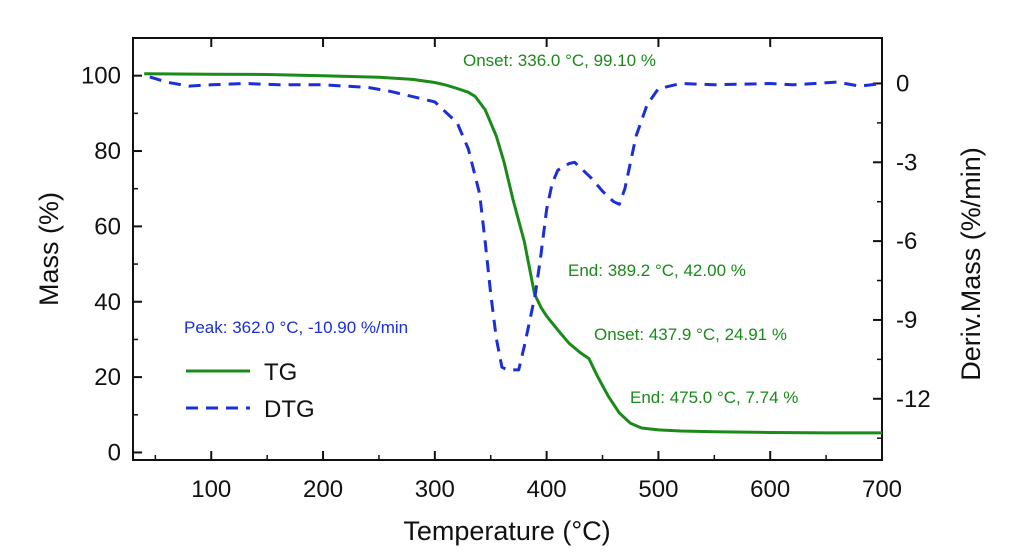 This screenshot has width=1010, height=560. What do you see at coordinates (289, 409) in the screenshot?
I see `legend-label-dtg: DTG` at bounding box center [289, 409].